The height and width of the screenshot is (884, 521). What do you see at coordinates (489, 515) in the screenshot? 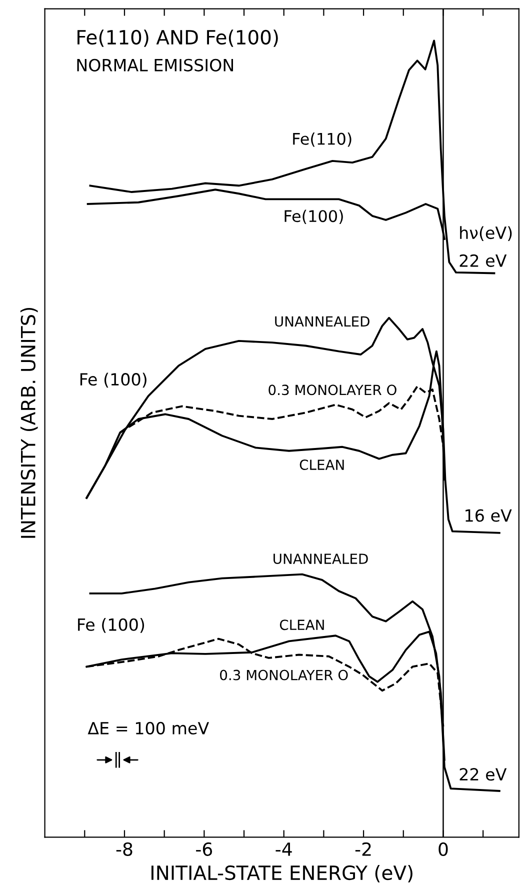
I see `annotation: 16 eV` at bounding box center [489, 515].